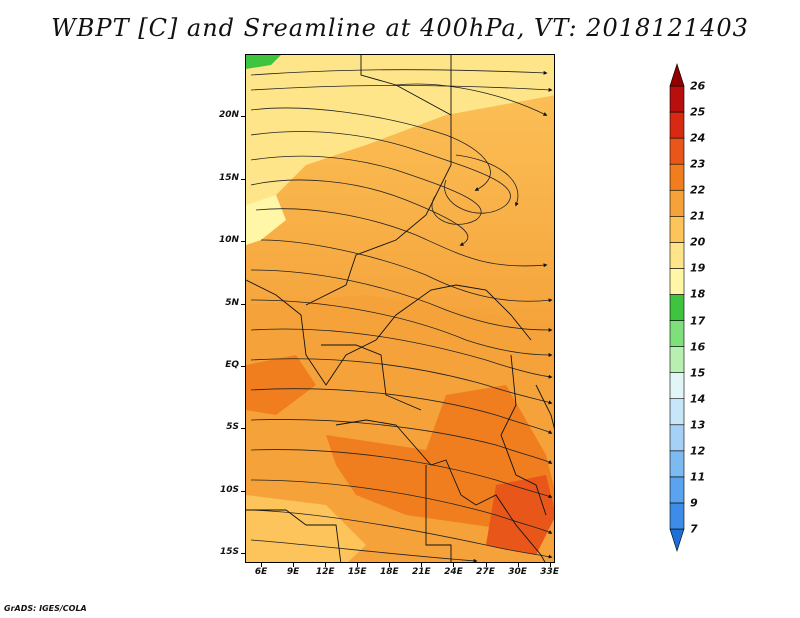  Describe the element at coordinates (45, 608) in the screenshot. I see `grads-credit: GrADS: IGES/COLA` at that location.